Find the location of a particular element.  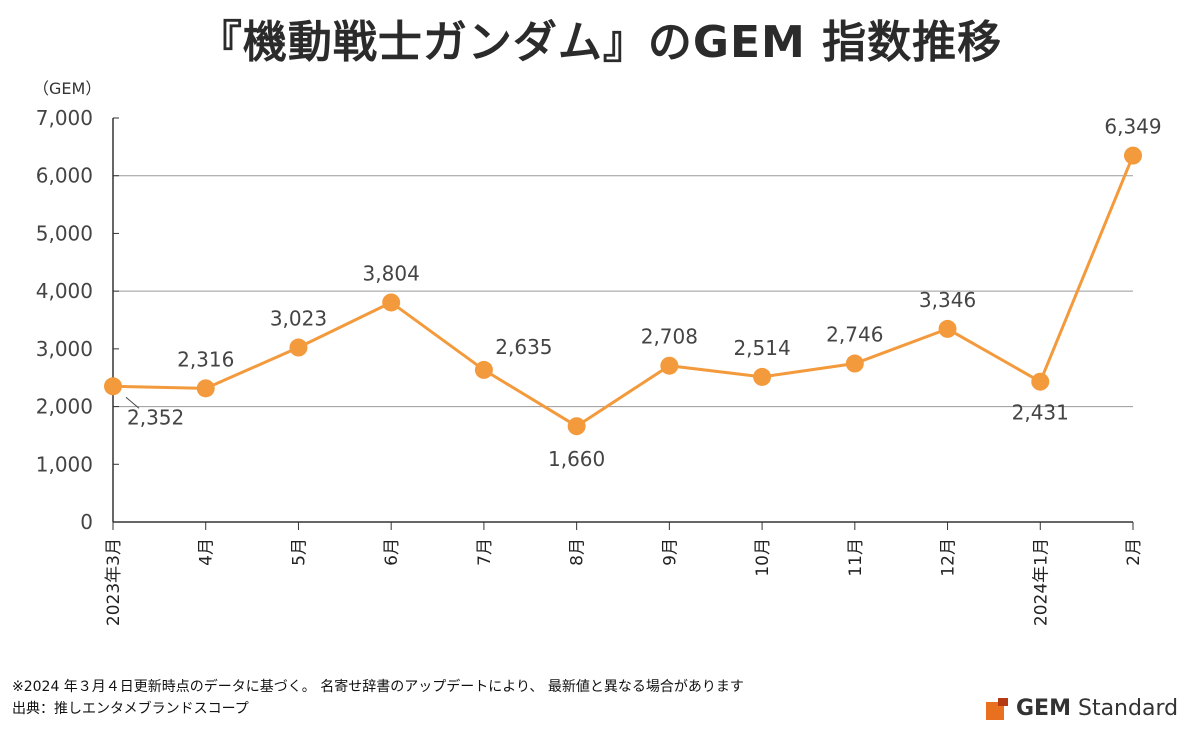

x-tick-label: 12月 is located at coordinates (949, 557).